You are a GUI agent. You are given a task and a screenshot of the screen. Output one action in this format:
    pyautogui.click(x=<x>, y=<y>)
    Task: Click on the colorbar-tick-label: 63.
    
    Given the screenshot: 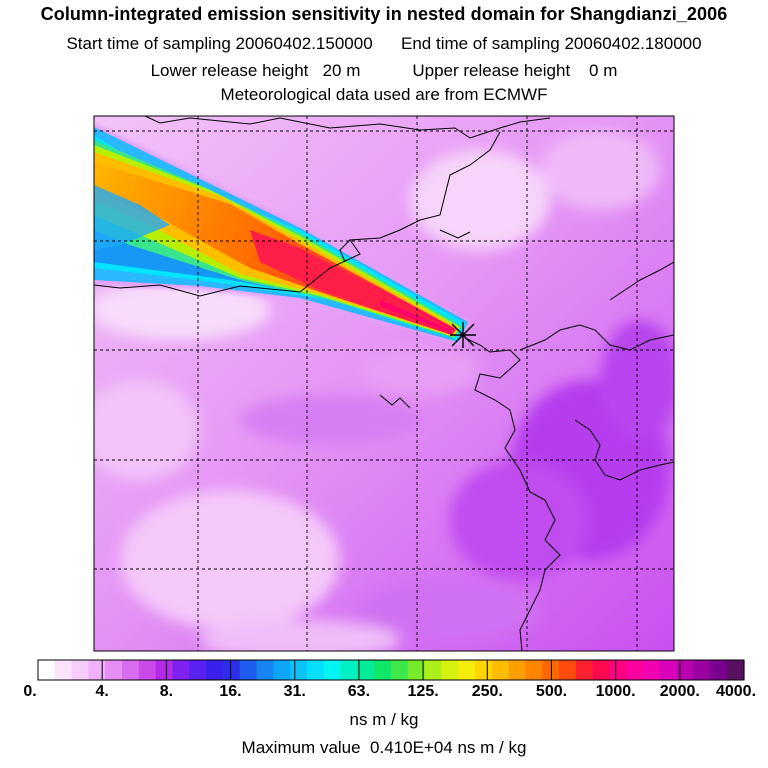 What is the action you would take?
    pyautogui.click(x=359, y=691)
    